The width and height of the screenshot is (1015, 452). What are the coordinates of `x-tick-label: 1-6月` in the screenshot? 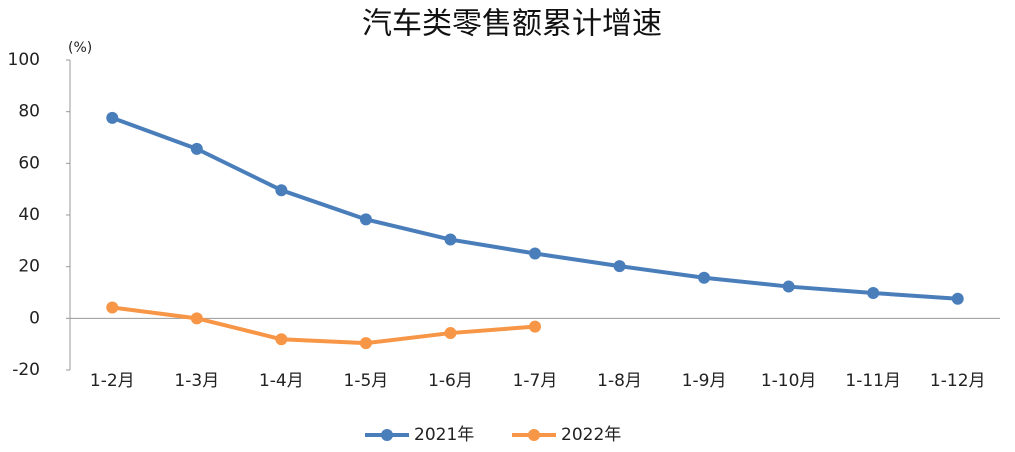 It's located at (450, 381).